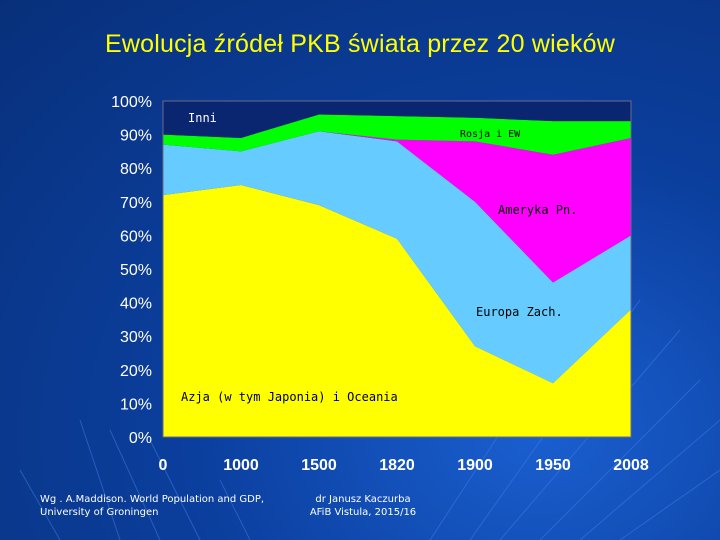  I want to click on y-tick-label: 60%, so click(136, 236).